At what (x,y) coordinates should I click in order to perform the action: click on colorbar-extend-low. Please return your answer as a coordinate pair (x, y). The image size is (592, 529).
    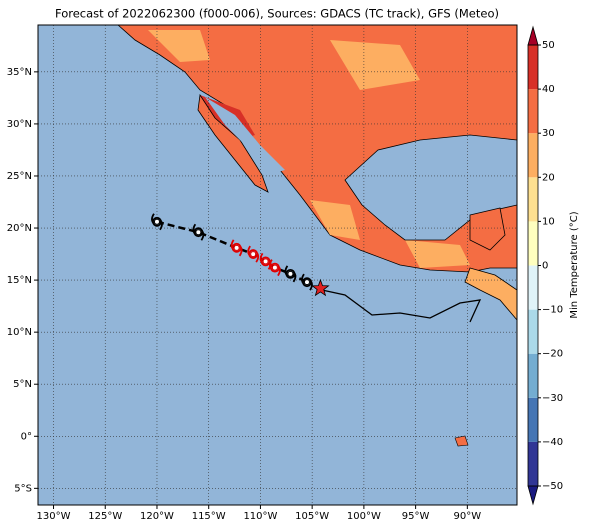
    Looking at the image, I should click on (533, 495).